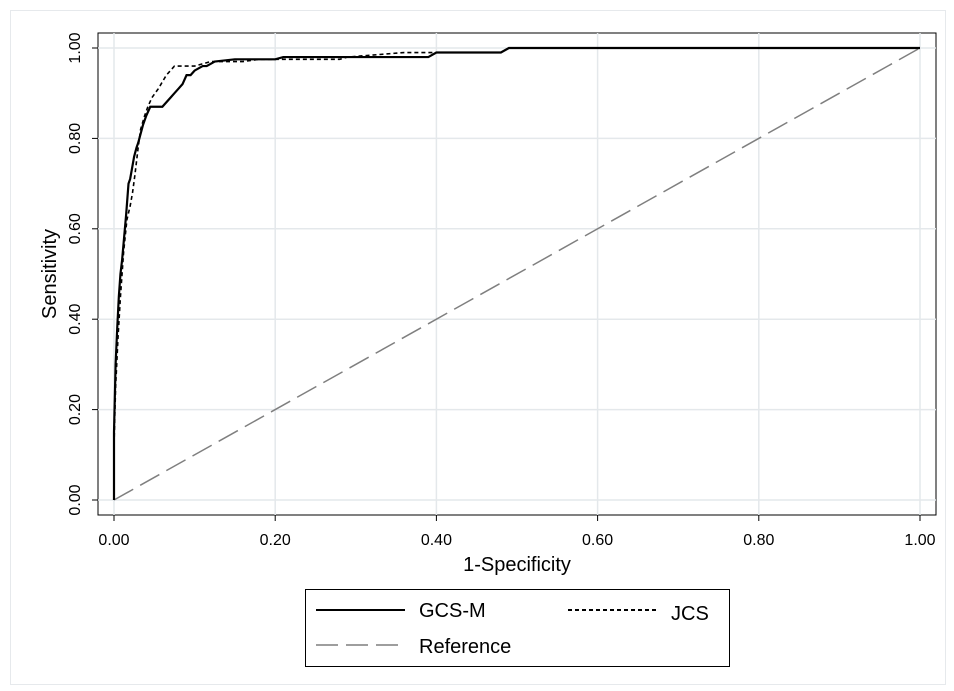 The width and height of the screenshot is (954, 691). I want to click on y-axis-title: Sensitivity, so click(50, 274).